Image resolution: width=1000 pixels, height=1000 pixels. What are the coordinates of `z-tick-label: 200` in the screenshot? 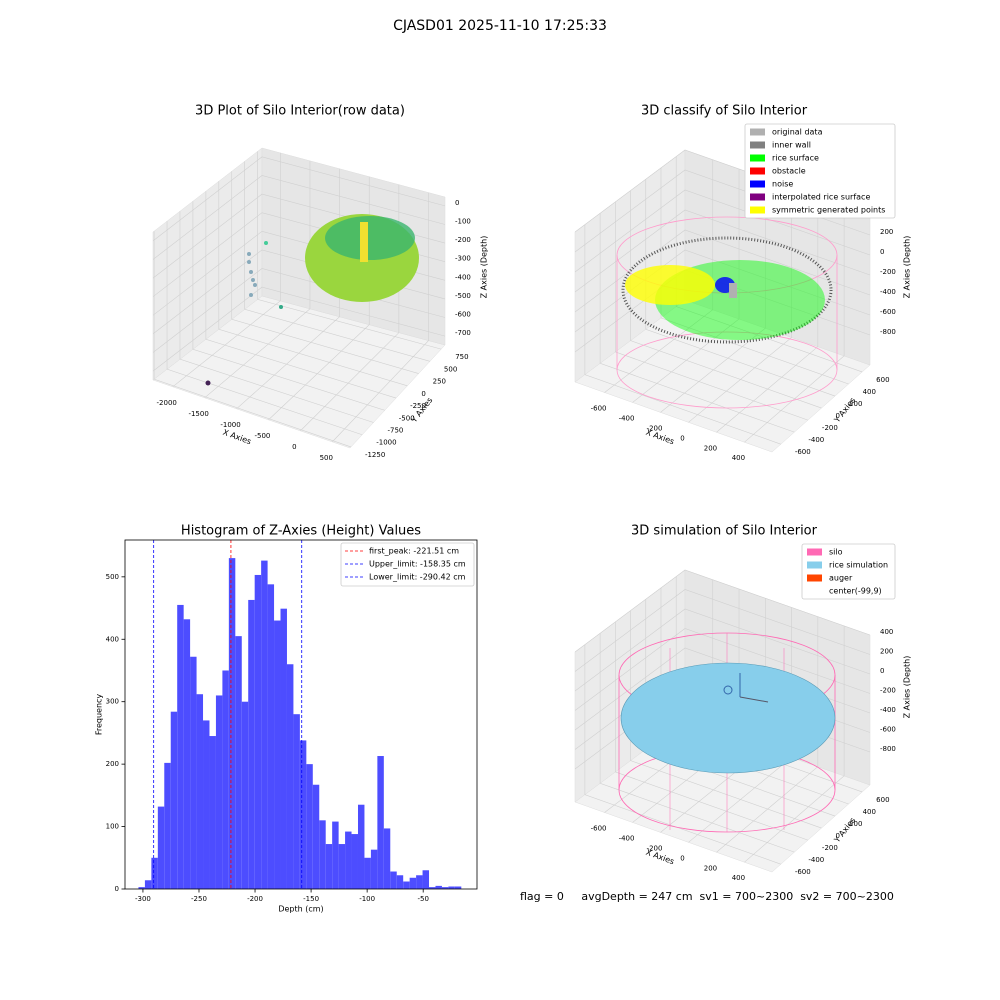 It's located at (886, 652).